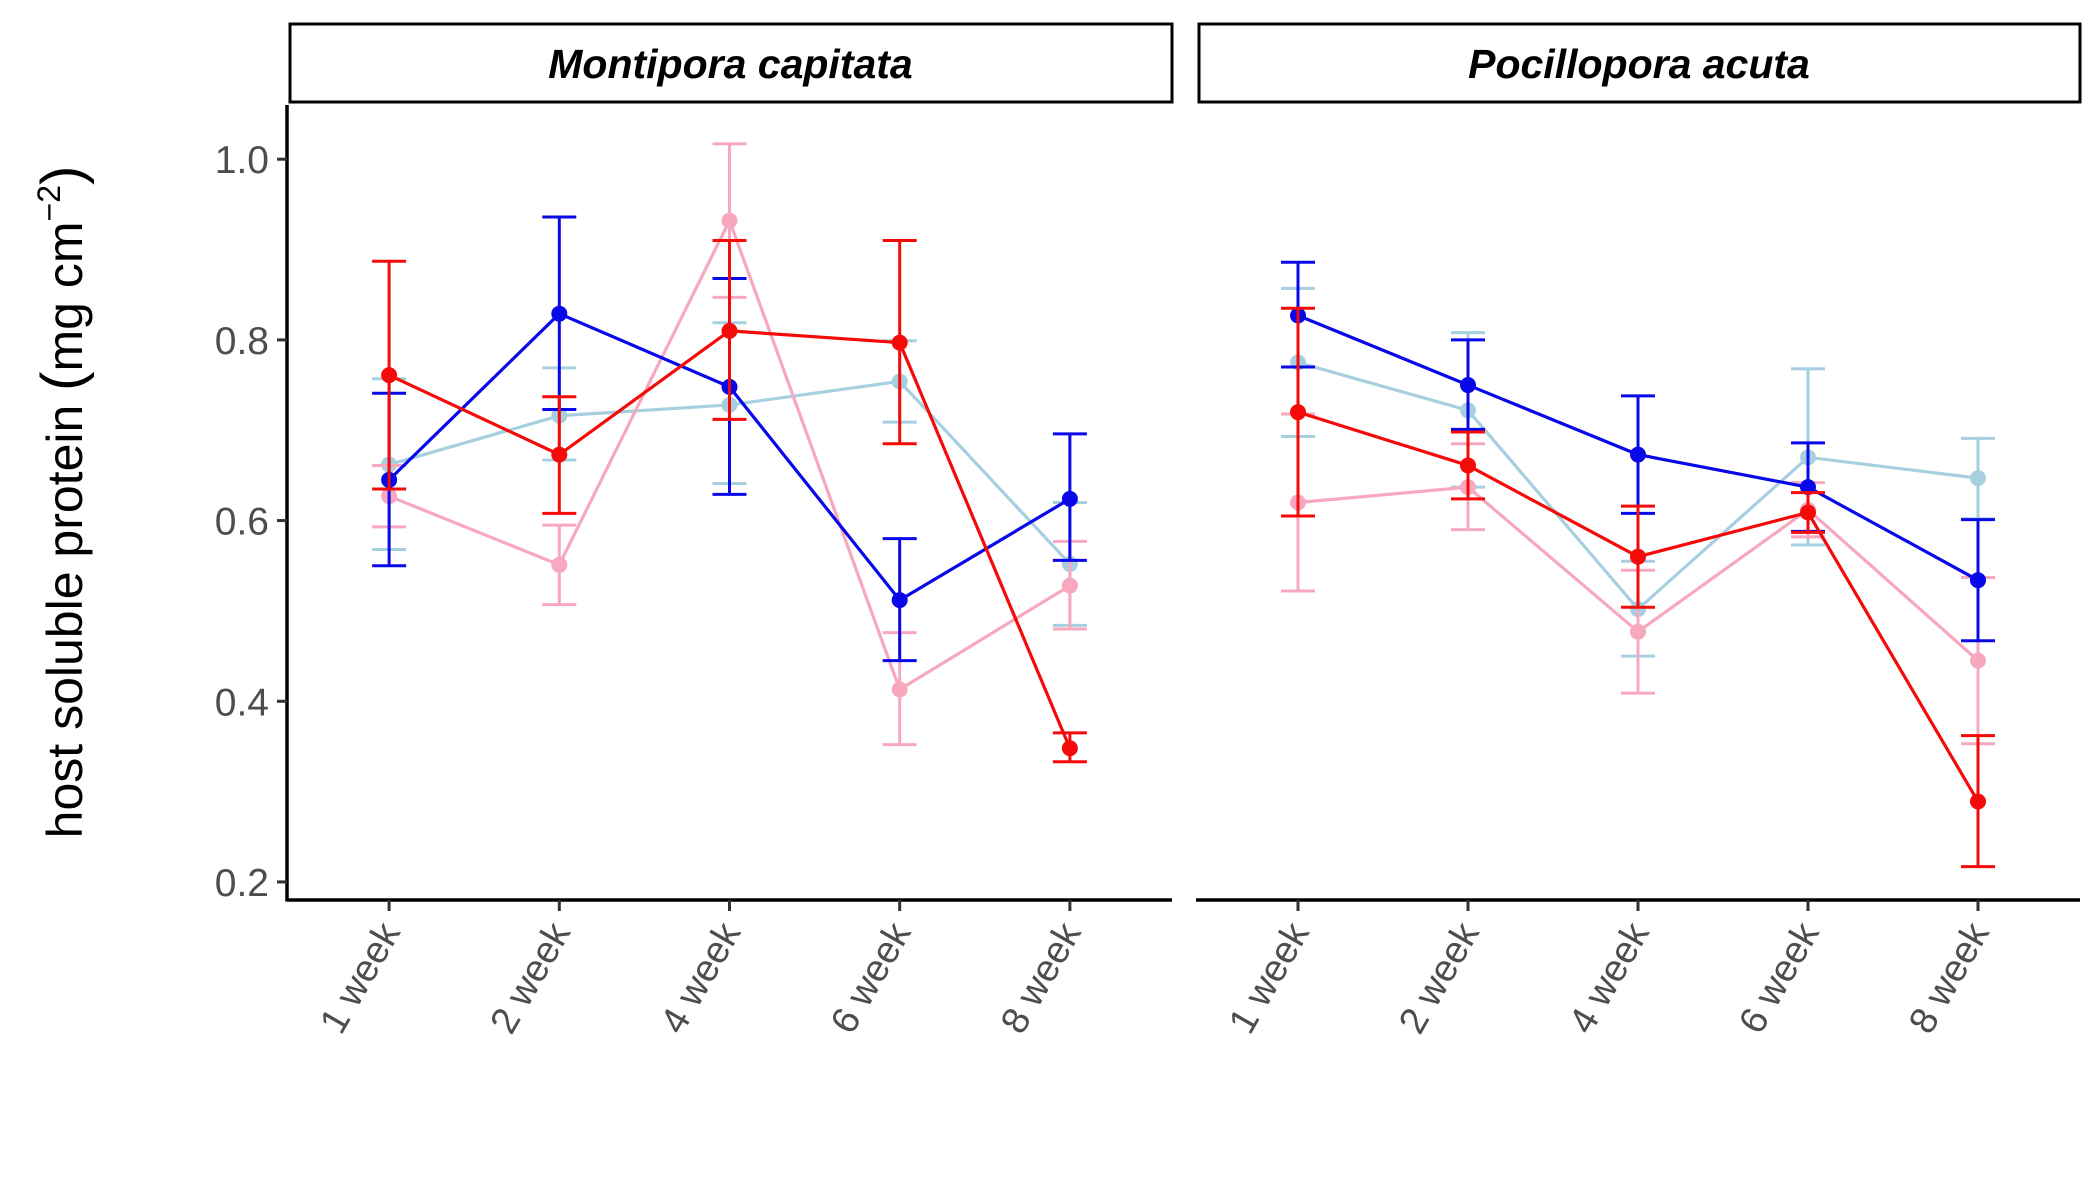 The image size is (2100, 1200). What do you see at coordinates (242, 522) in the screenshot?
I see `y-tick-label: 0.6` at bounding box center [242, 522].